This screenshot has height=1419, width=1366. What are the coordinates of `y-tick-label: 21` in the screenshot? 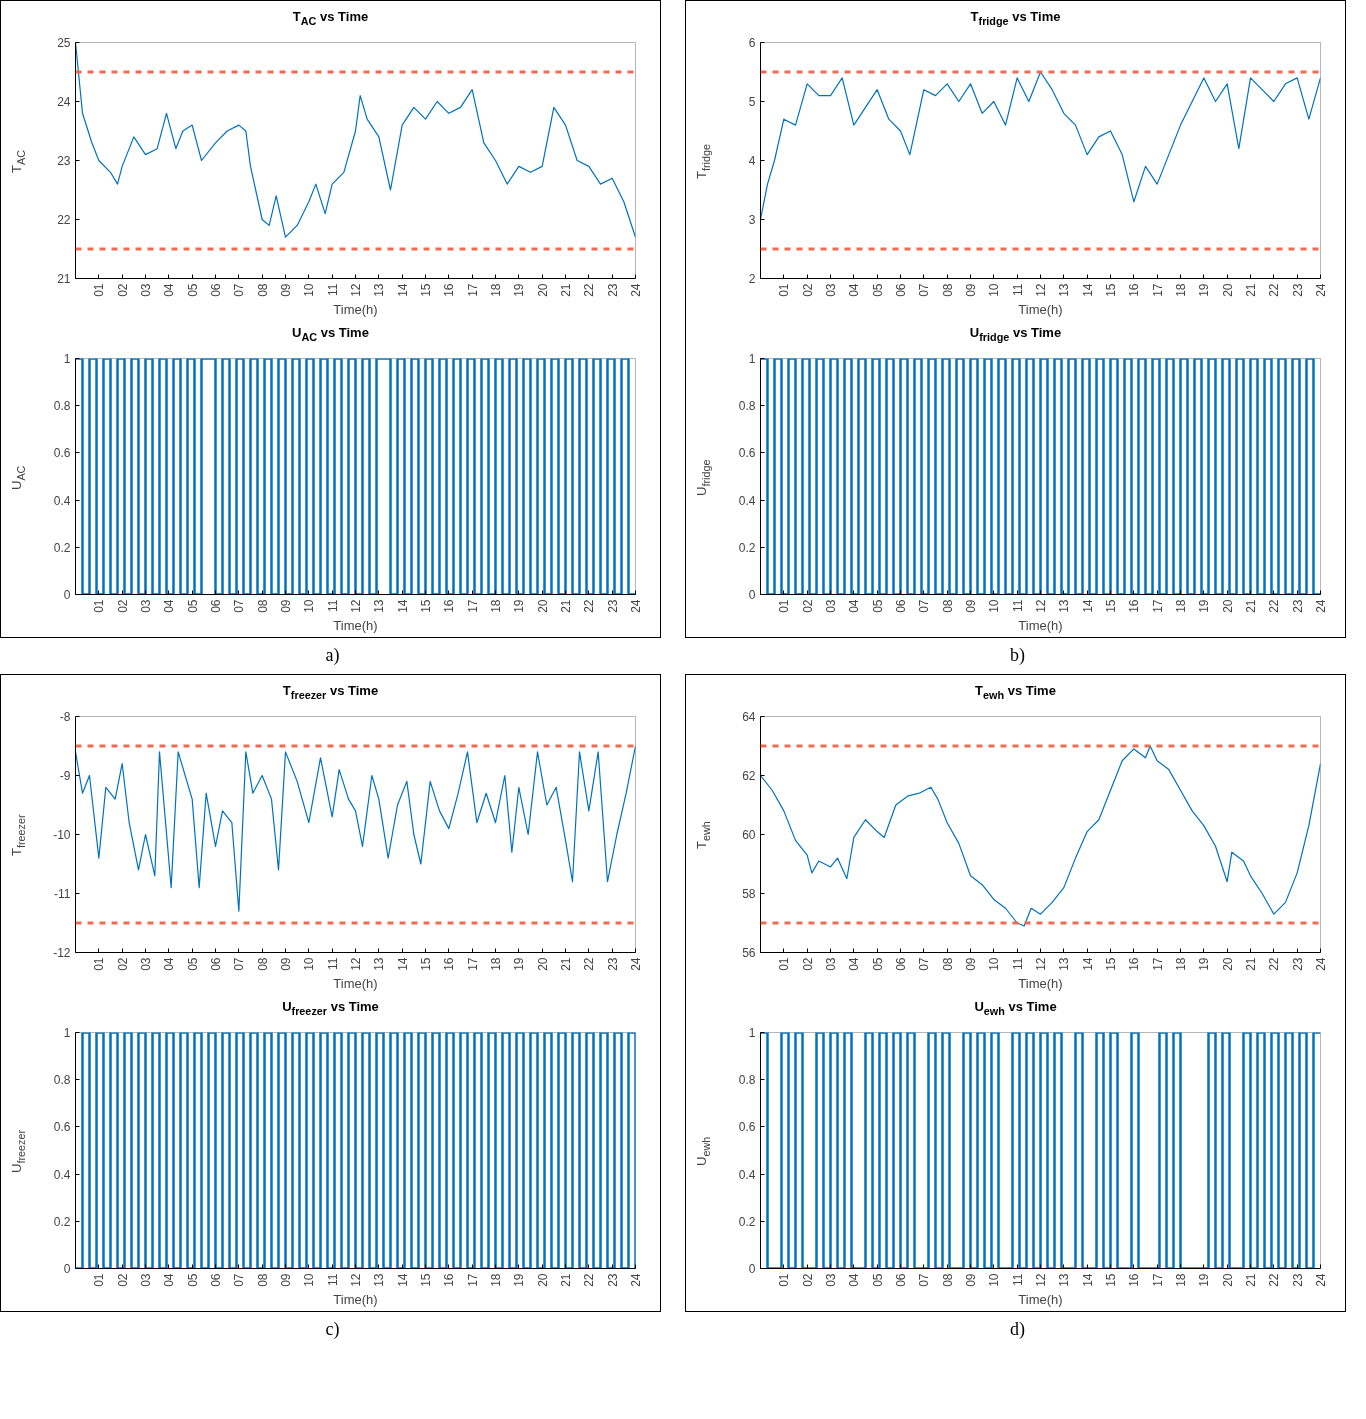 It's located at (64, 279).